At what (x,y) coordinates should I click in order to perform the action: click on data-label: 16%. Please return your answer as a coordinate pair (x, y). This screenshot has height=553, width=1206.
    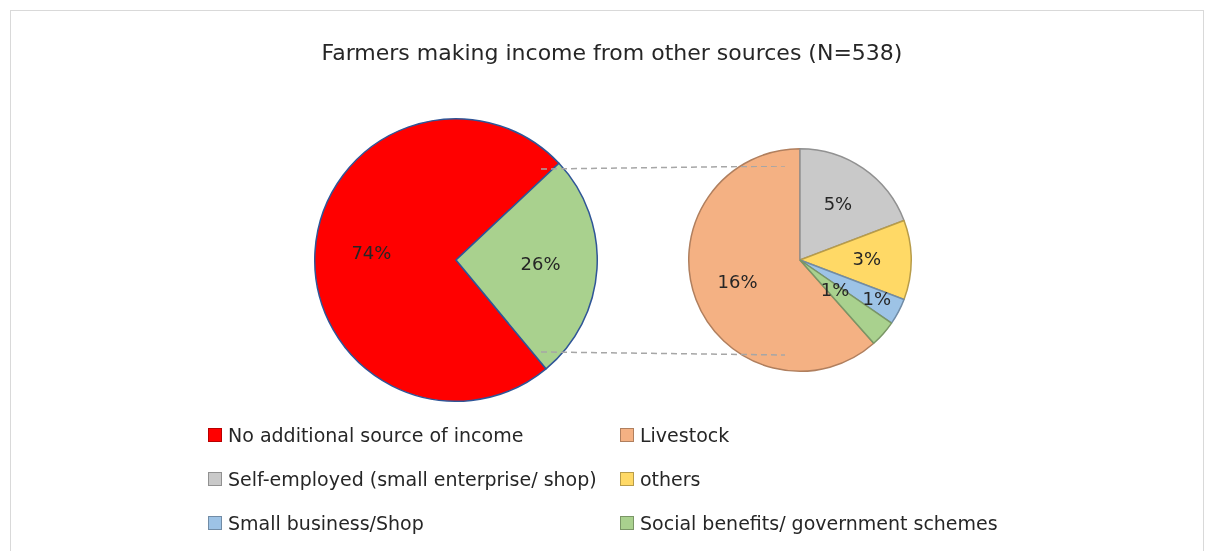
    Looking at the image, I should click on (737, 282).